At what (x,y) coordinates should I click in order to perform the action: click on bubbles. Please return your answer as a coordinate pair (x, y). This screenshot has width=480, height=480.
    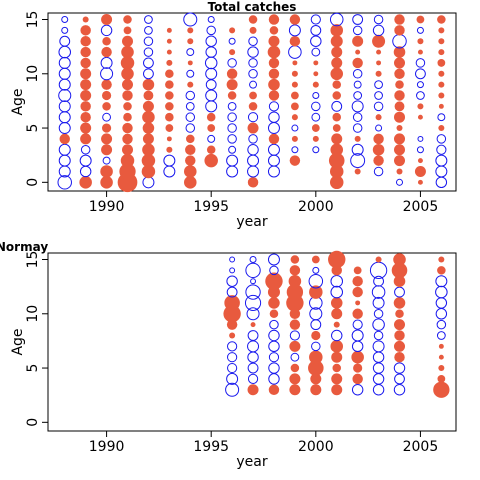
    Looking at the image, I should click on (336, 324).